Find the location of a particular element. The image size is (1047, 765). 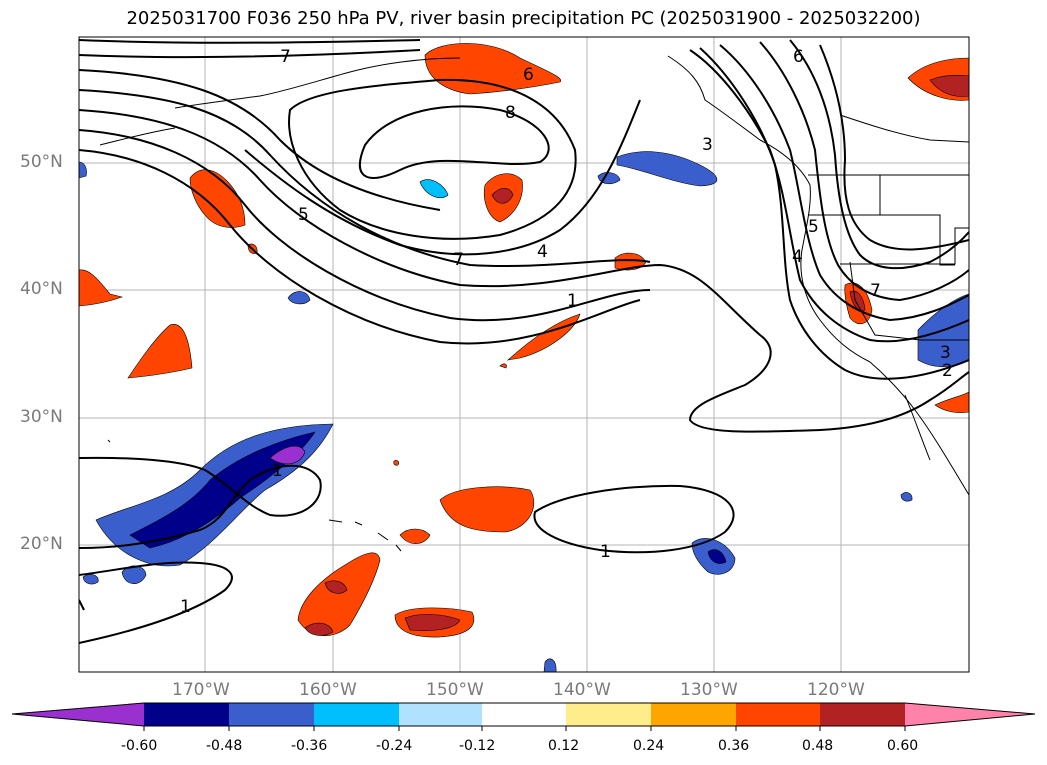

colorbar-tick-label: -0.12 is located at coordinates (477, 746).